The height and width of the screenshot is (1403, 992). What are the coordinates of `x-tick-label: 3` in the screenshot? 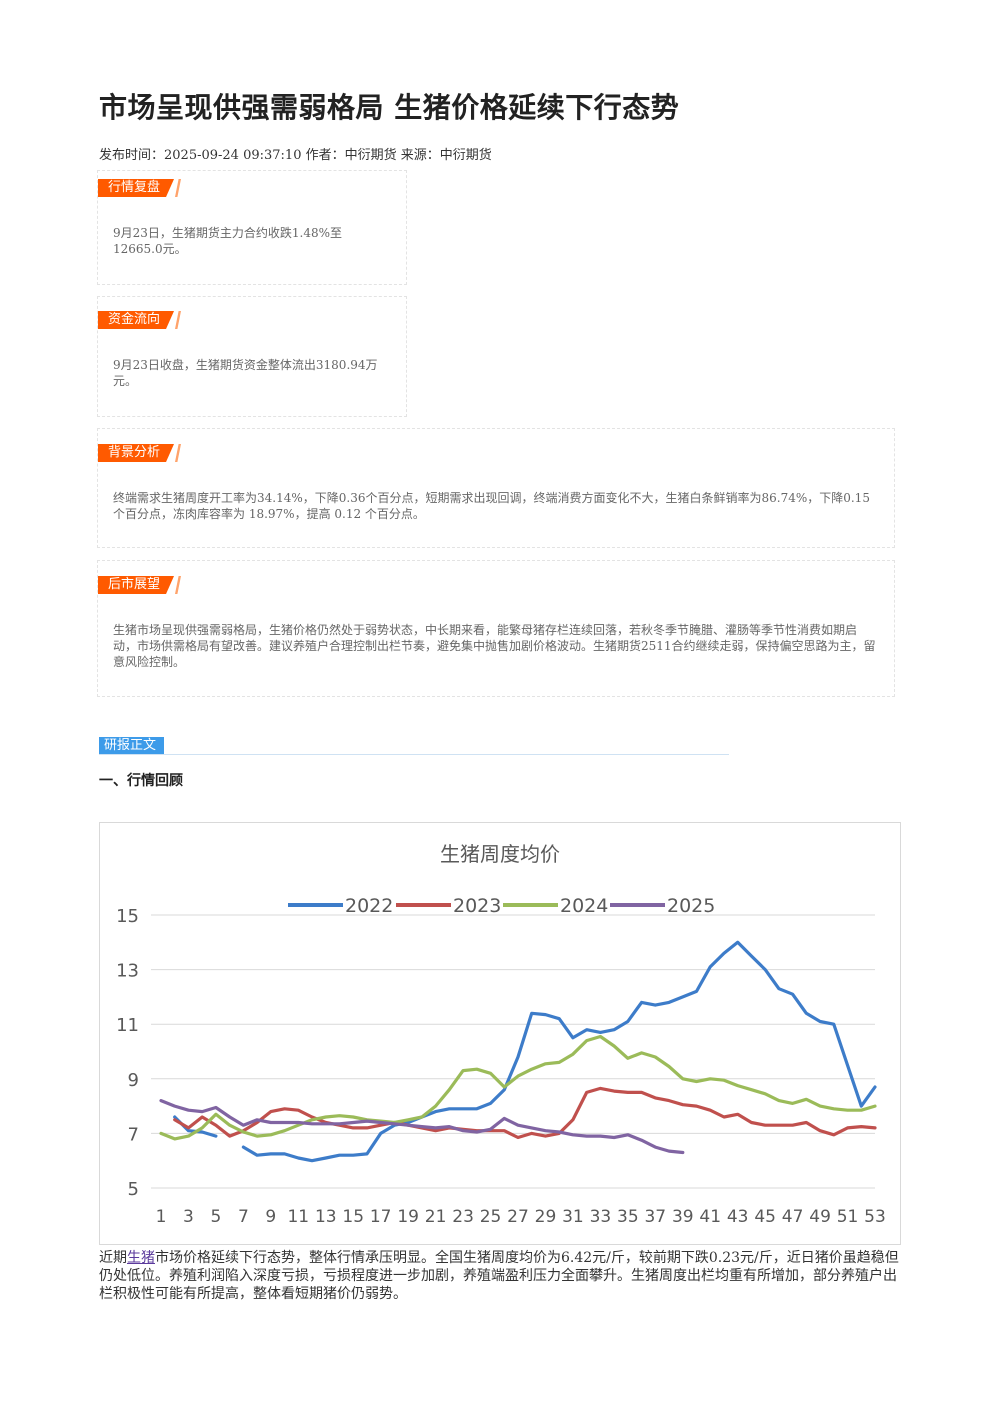 It's located at (188, 1217).